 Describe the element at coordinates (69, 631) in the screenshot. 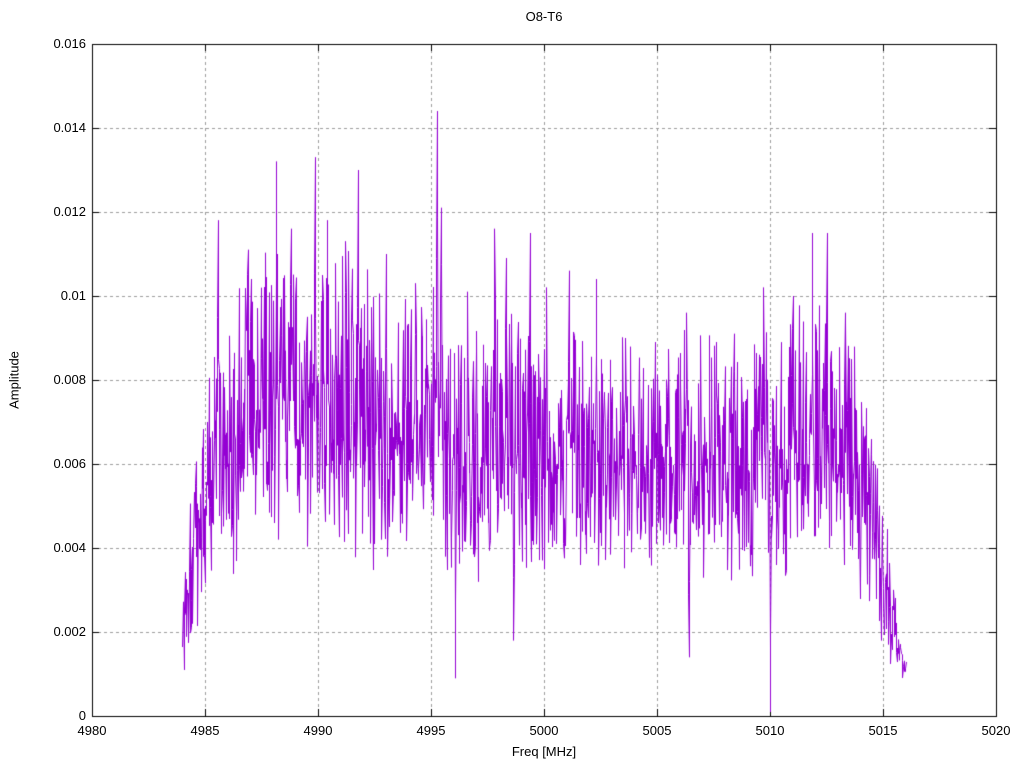

I see `y-tick-label: 0.002` at that location.